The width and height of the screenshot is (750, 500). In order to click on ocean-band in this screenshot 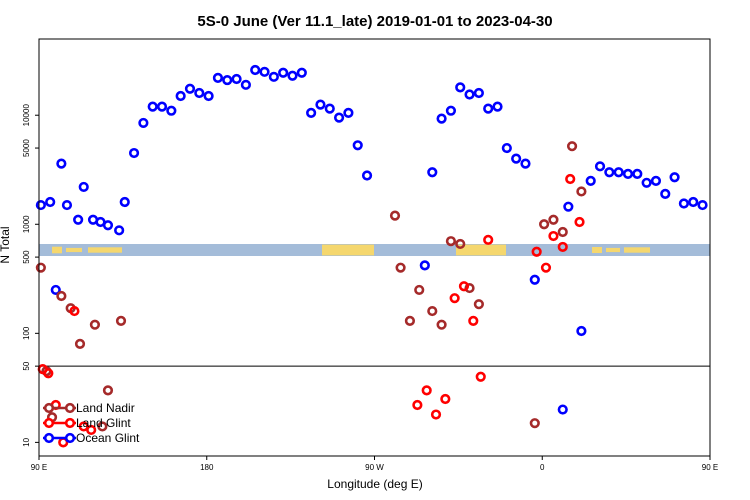, I will do `click(374, 250)`.